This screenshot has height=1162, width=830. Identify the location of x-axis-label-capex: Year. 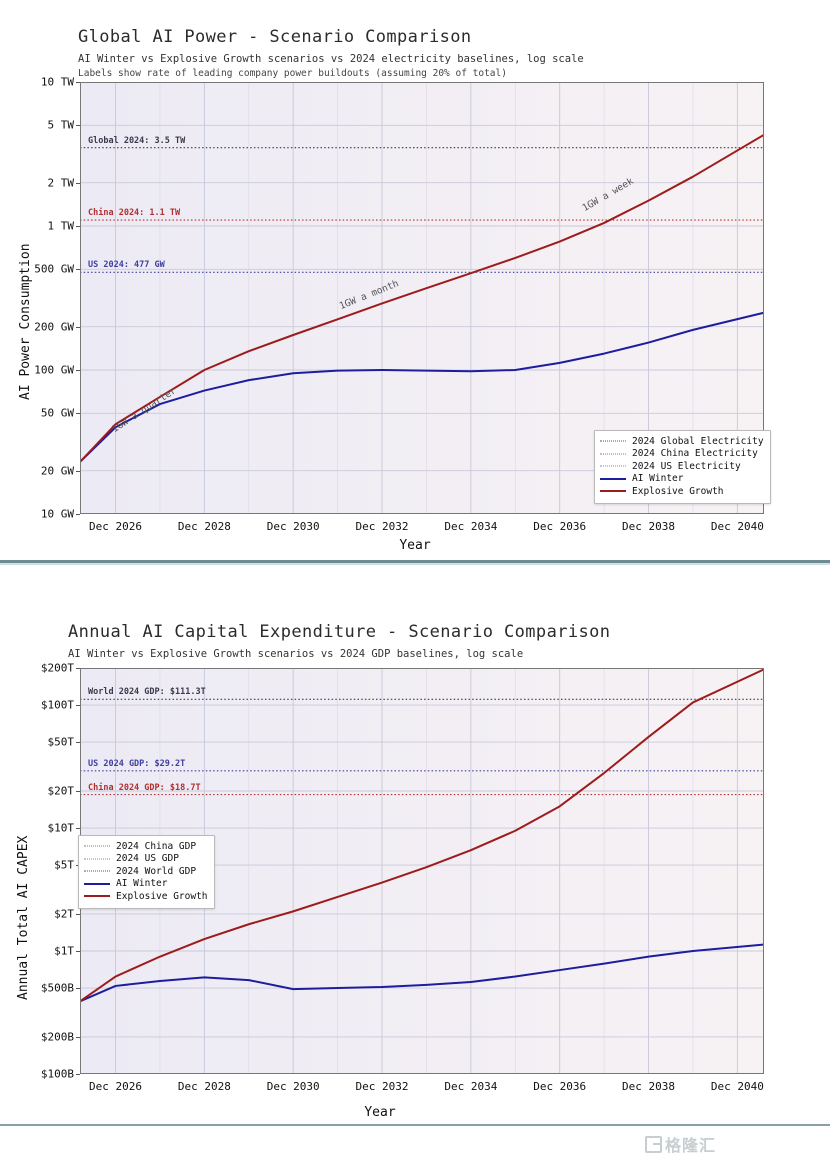
(380, 1112).